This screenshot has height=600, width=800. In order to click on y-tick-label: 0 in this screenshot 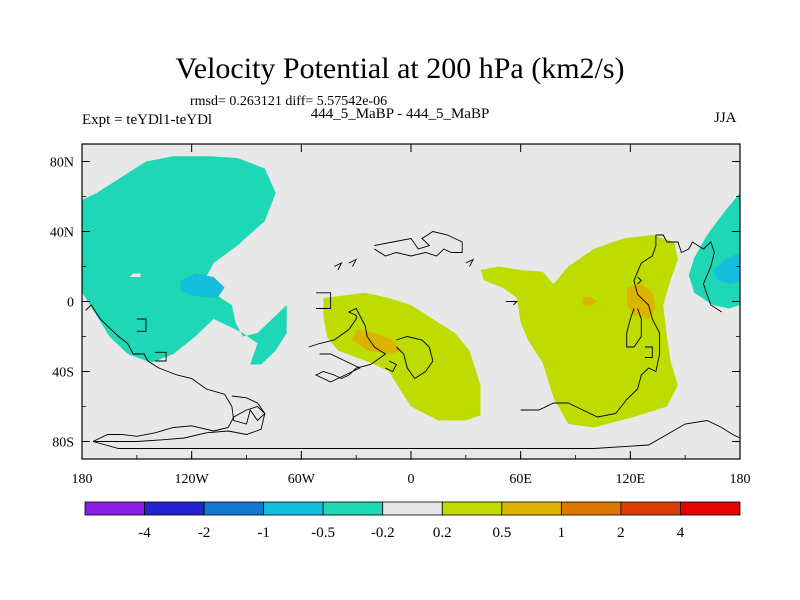, I will do `click(70, 303)`.